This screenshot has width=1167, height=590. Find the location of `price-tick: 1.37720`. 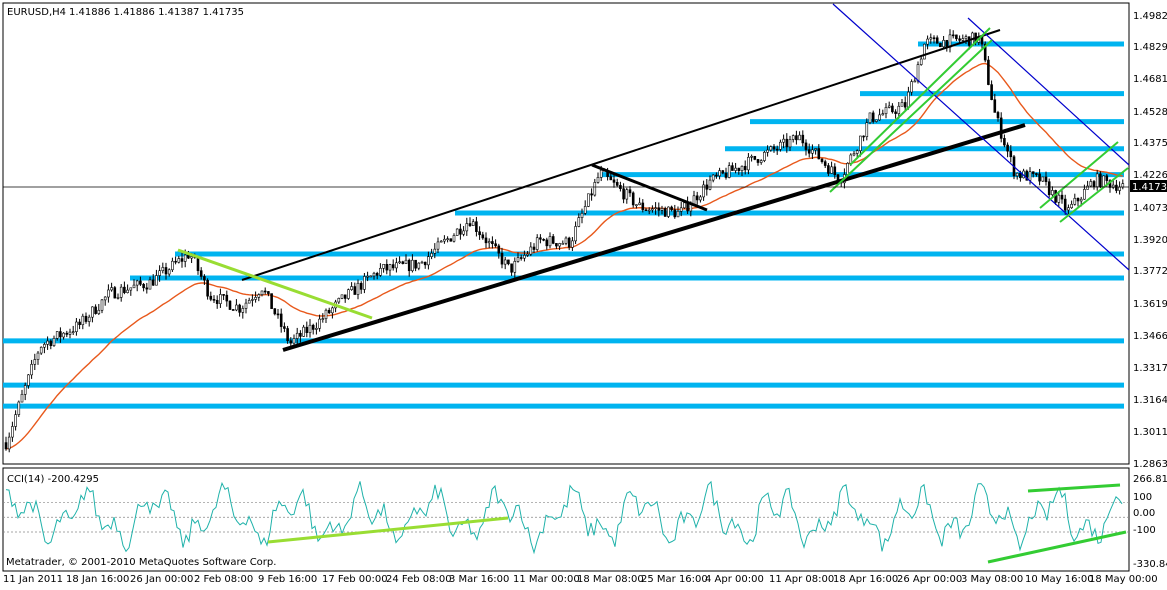

price-tick: 1.37720 is located at coordinates (1150, 271).